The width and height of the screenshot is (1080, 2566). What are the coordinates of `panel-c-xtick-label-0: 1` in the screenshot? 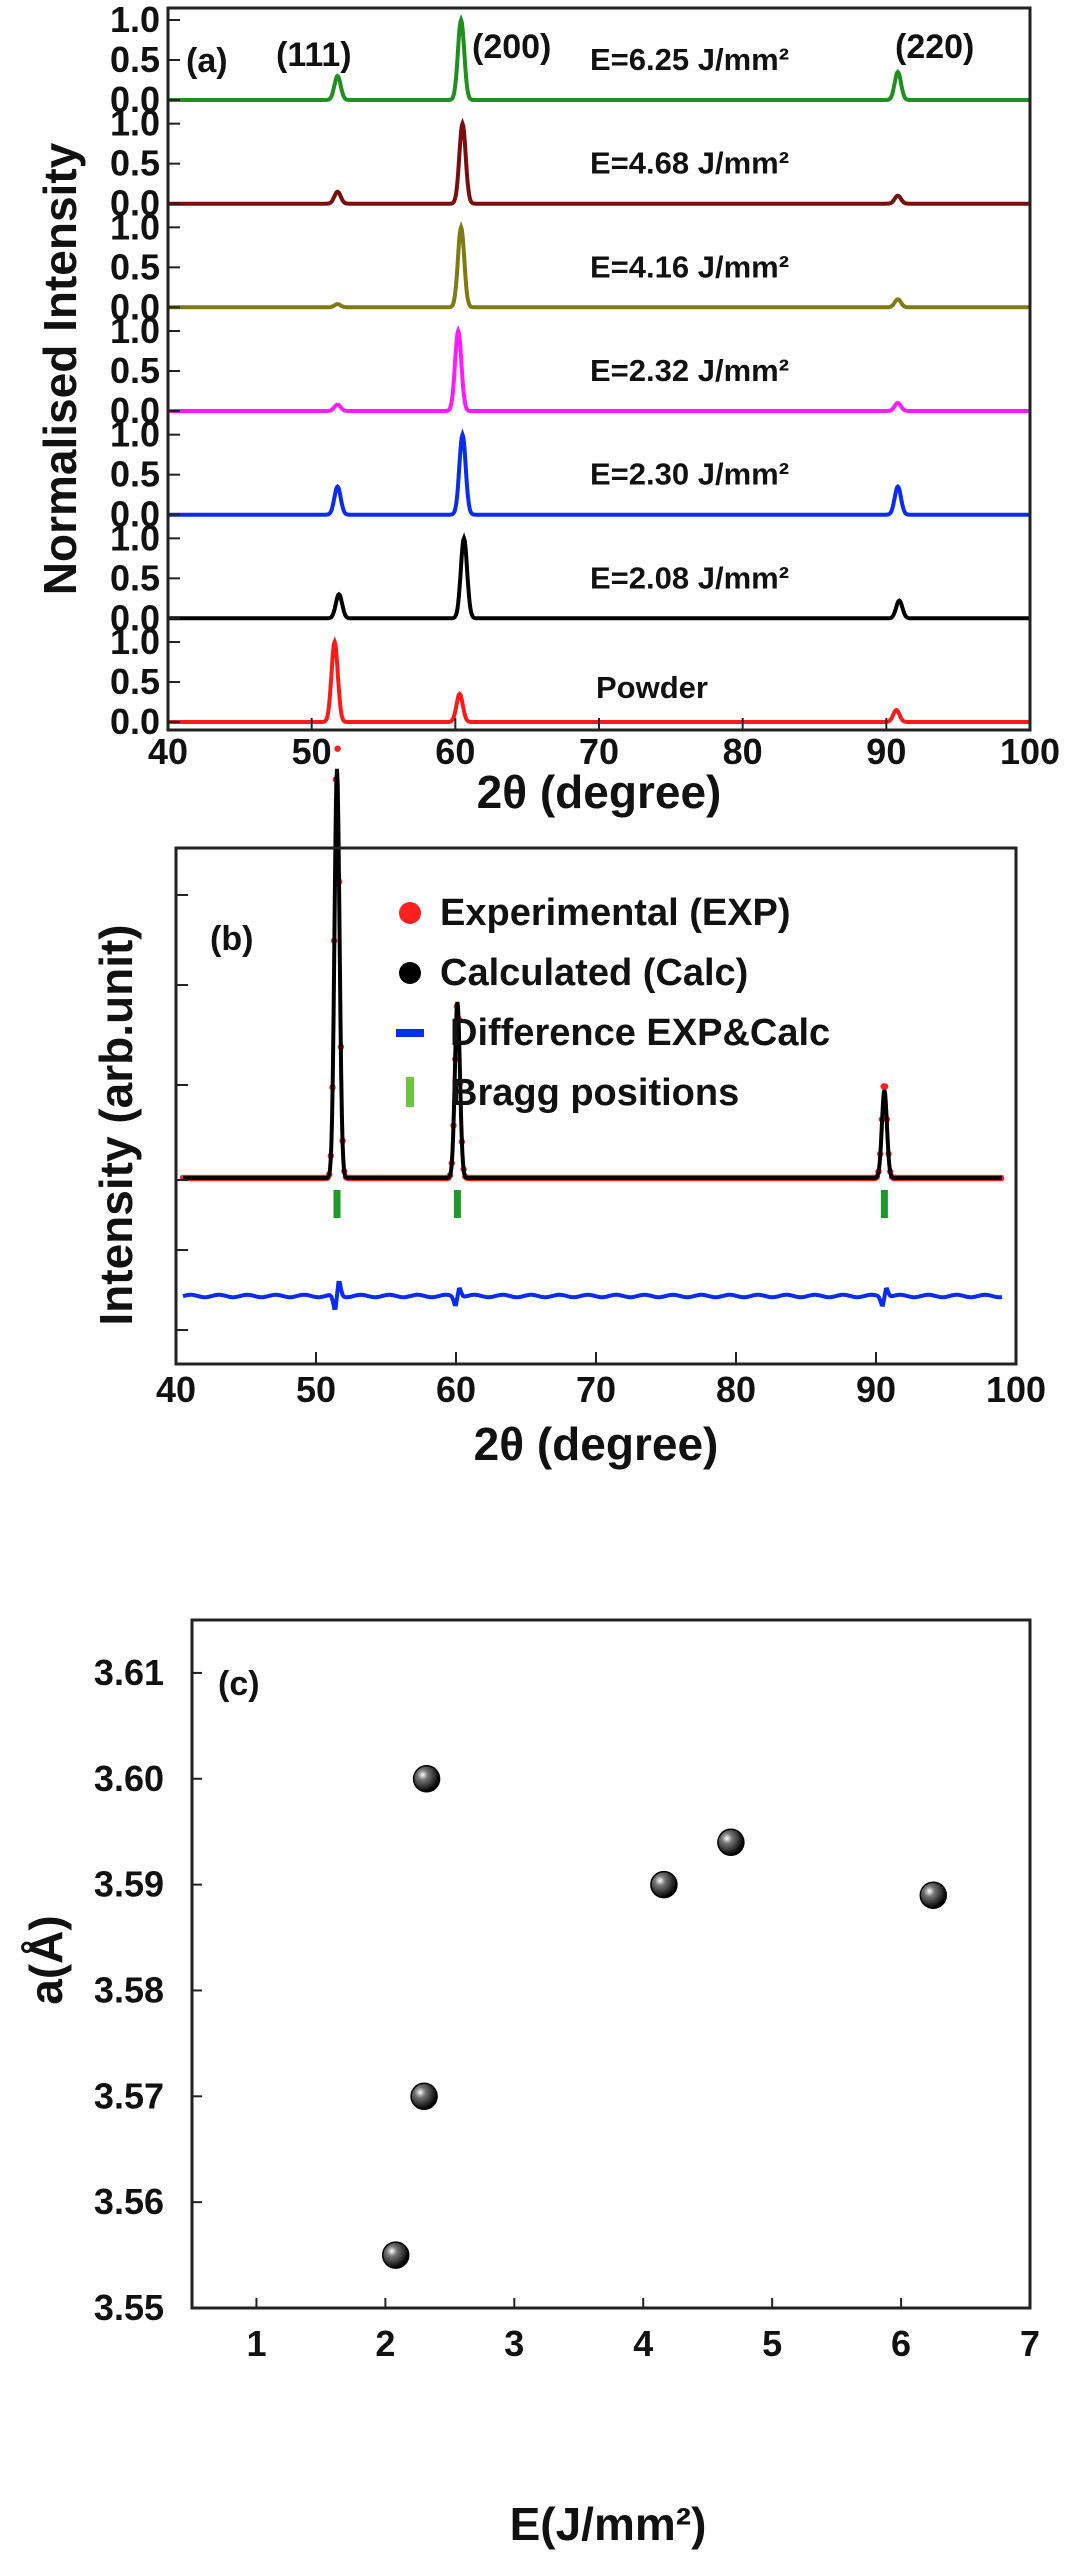 It's located at (256, 2343).